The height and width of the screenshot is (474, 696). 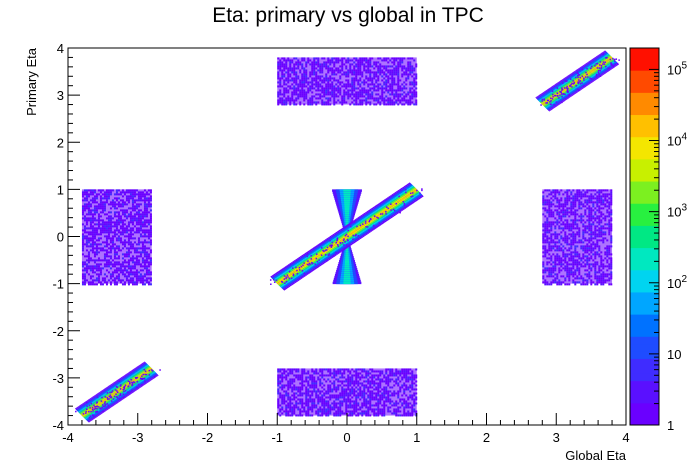 I want to click on region-block-bottom-center, so click(x=347, y=392).